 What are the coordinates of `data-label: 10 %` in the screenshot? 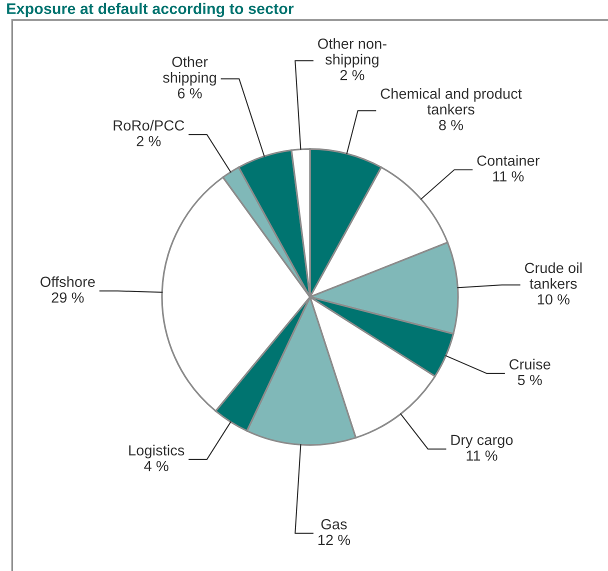 It's located at (554, 299).